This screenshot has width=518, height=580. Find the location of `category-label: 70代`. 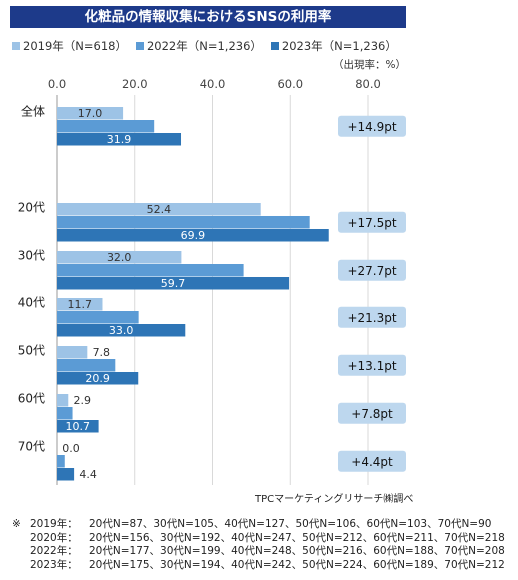

category-label: 70代 is located at coordinates (31, 446).